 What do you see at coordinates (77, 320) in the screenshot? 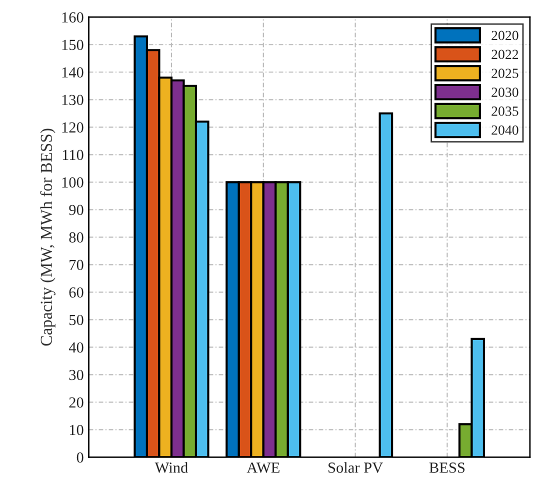
I see `y-tick-label: 50` at bounding box center [77, 320].